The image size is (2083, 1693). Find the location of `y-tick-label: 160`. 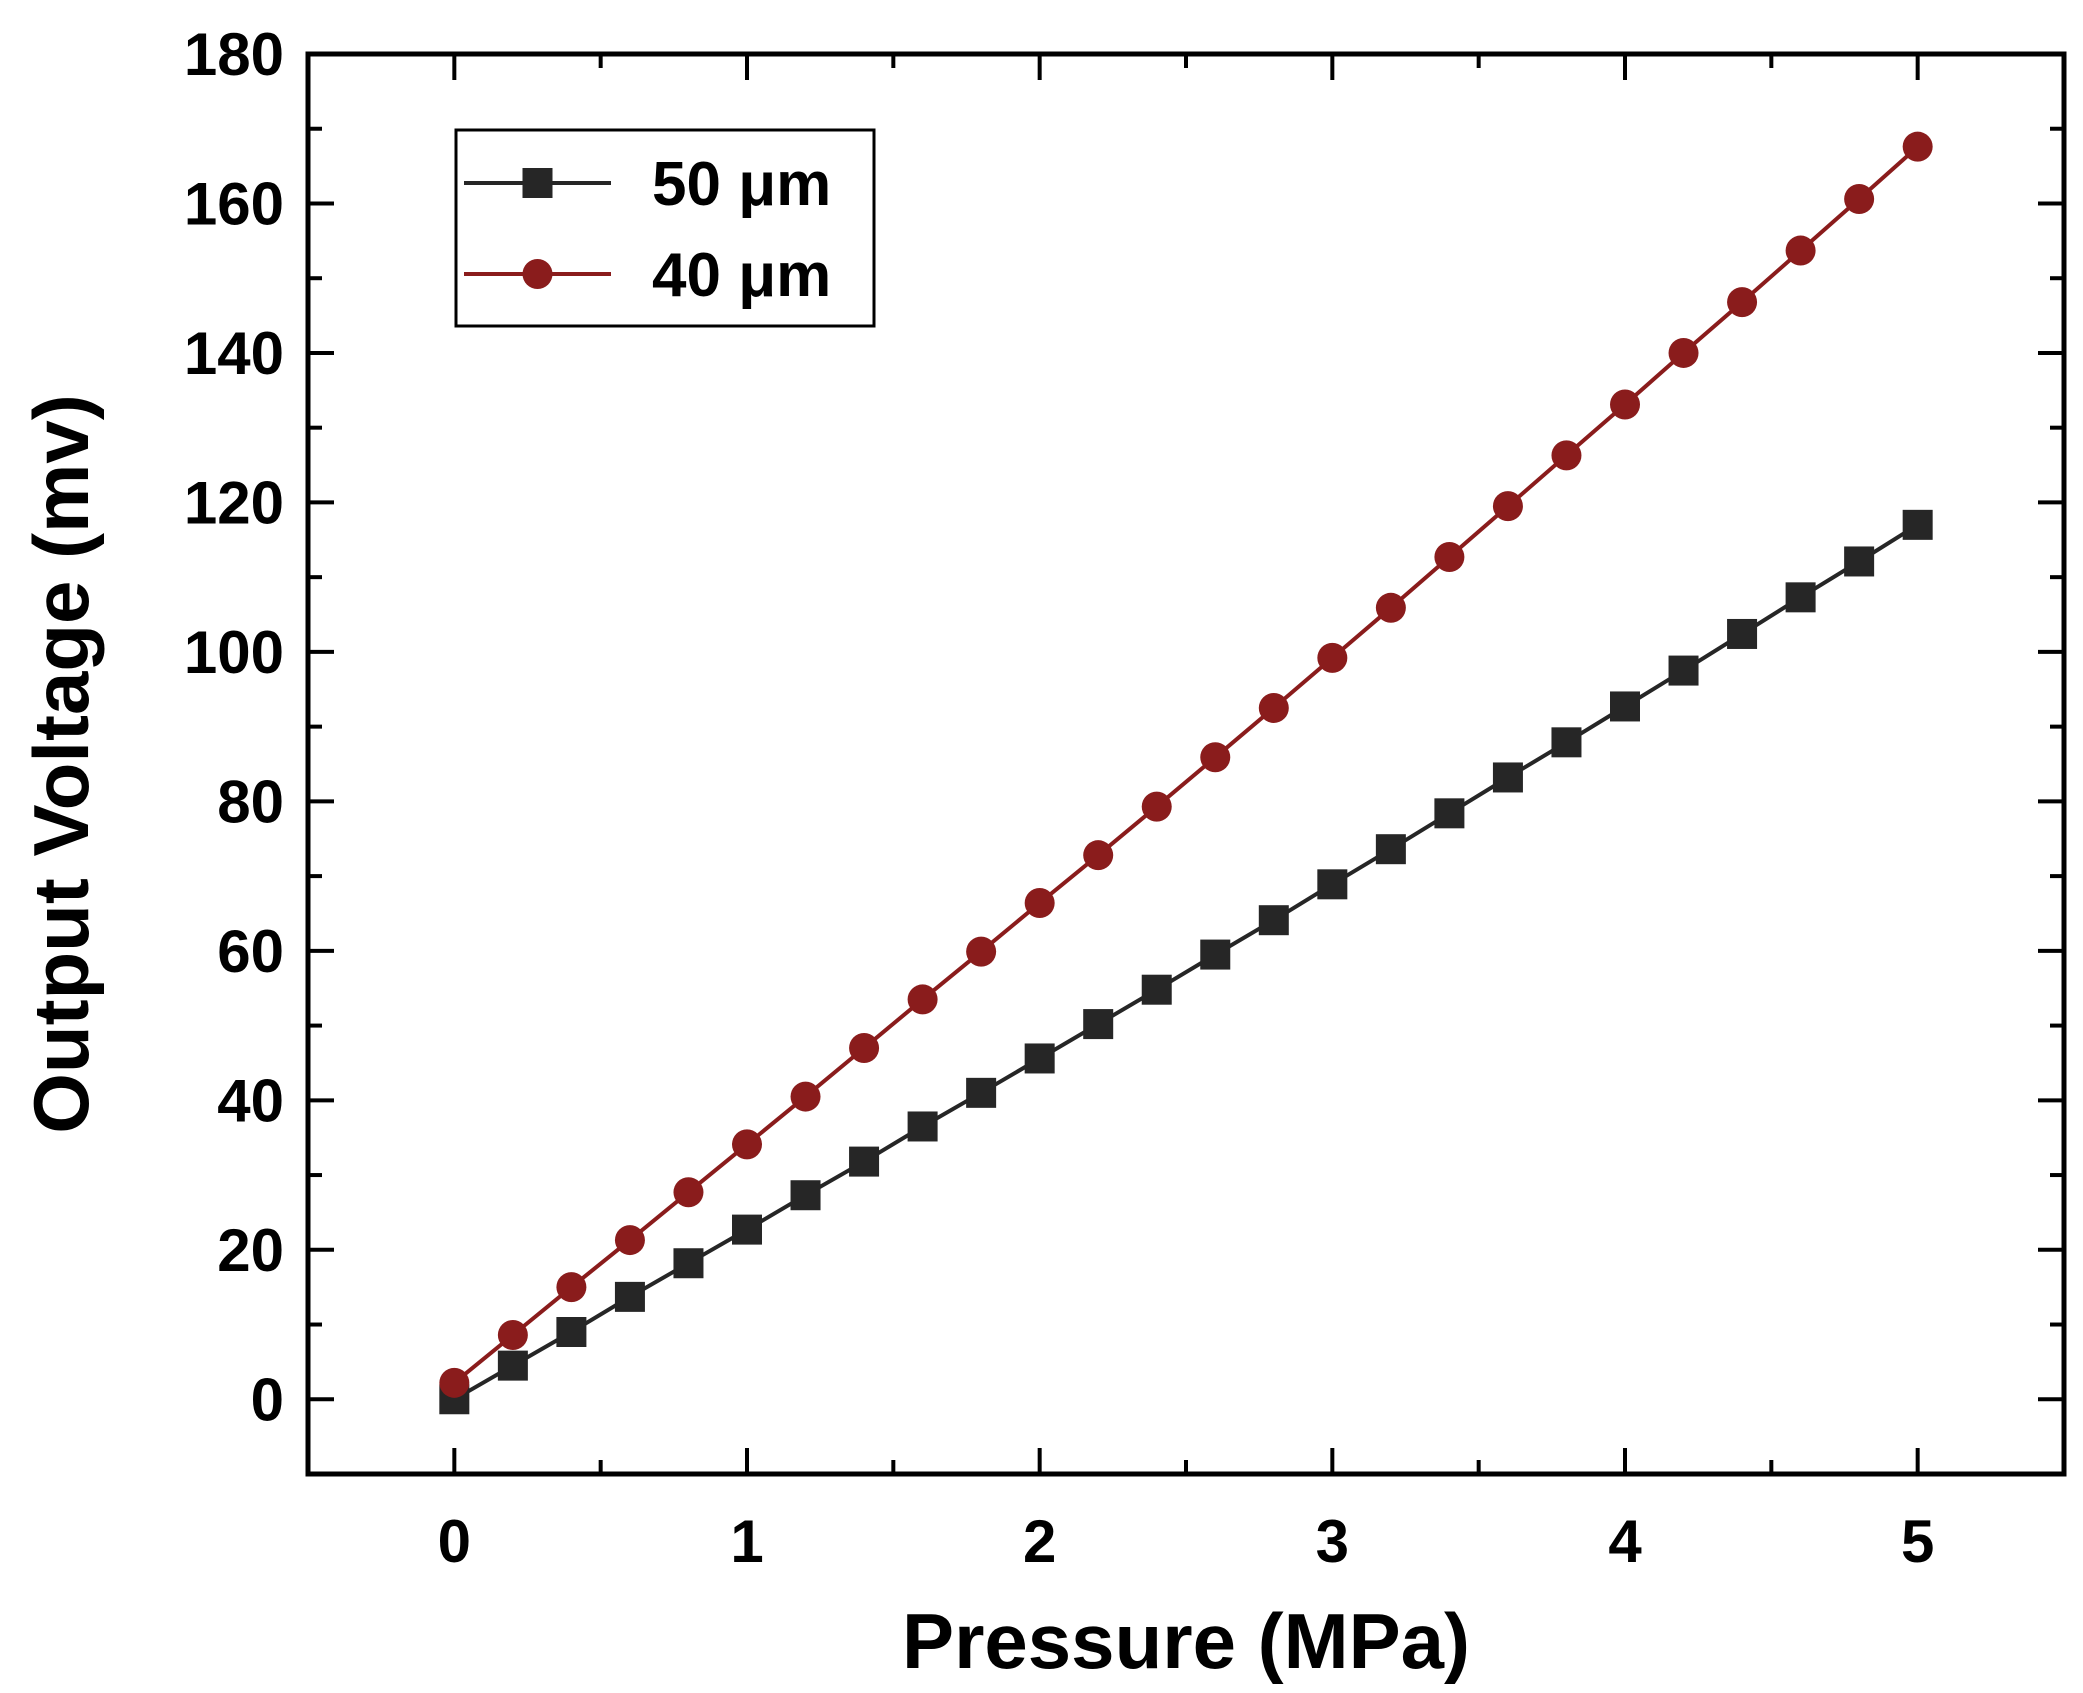

y-tick-label: 160 is located at coordinates (234, 203).